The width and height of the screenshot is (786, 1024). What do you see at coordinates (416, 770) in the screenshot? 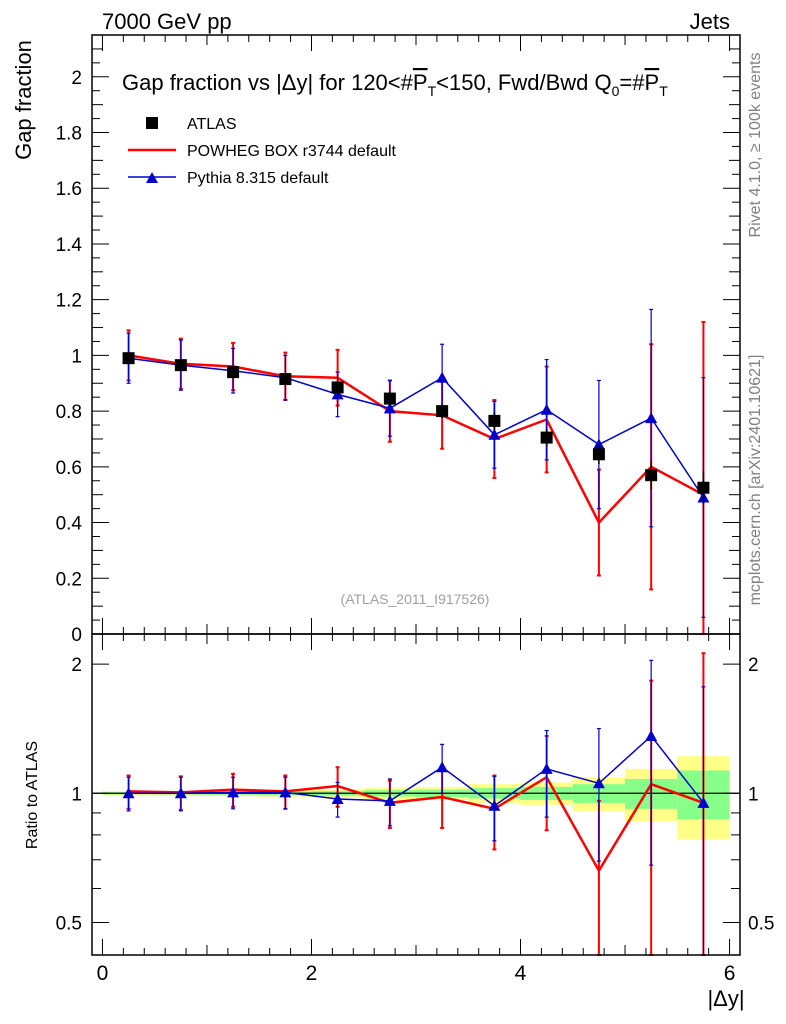
I see `ratio-pythia-line` at bounding box center [416, 770].